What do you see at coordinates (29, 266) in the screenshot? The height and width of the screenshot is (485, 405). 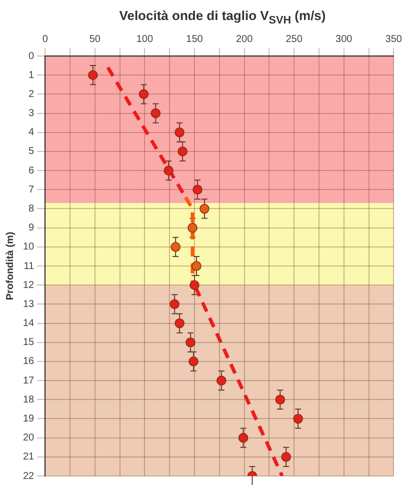 I see `y-tick-label: 11` at bounding box center [29, 266].